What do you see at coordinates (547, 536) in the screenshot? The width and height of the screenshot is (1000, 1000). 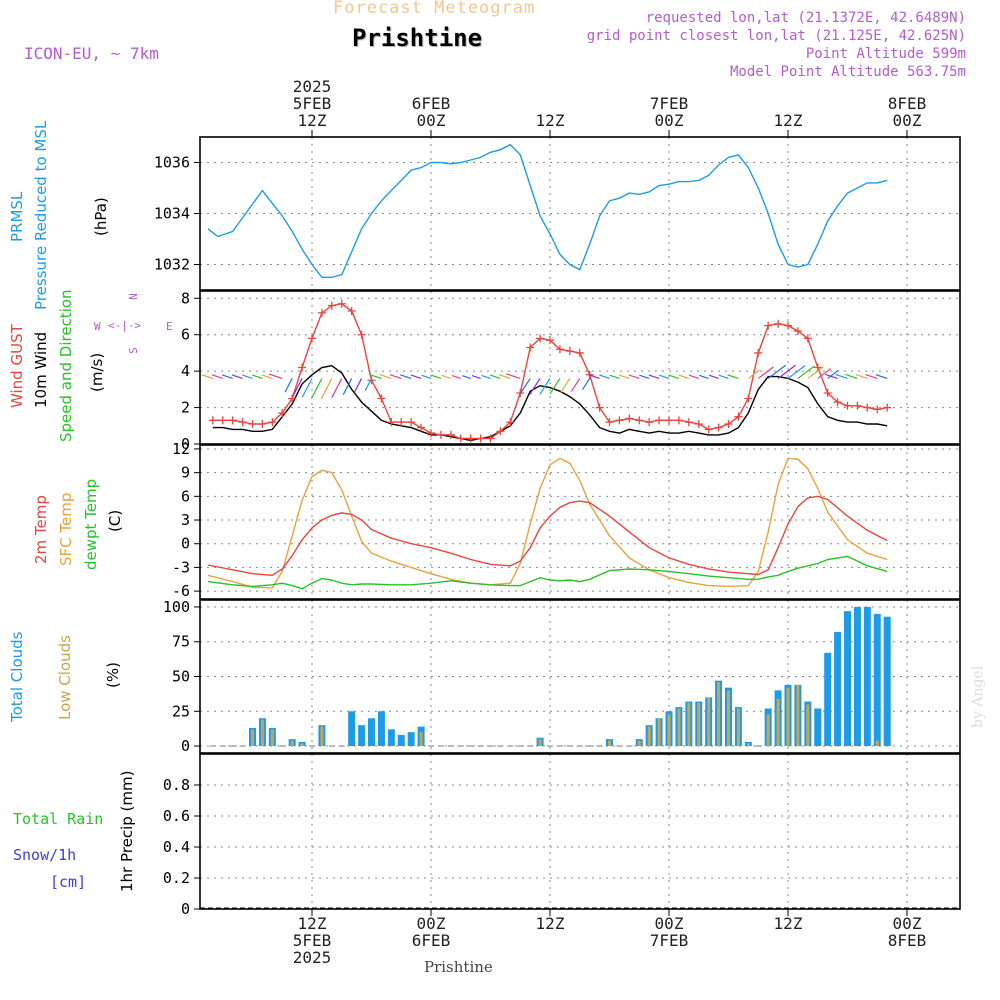 I see `temp2m-series-line` at bounding box center [547, 536].